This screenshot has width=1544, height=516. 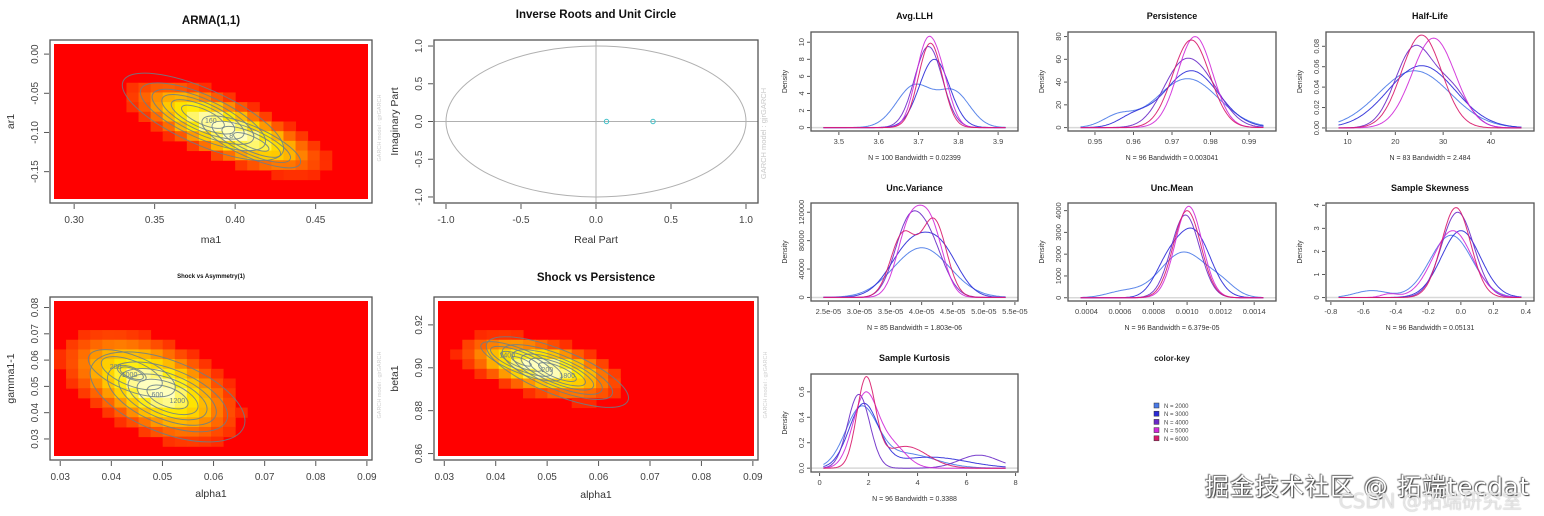 What do you see at coordinates (1058, 276) in the screenshot?
I see `y-tick-label: 1000` at bounding box center [1058, 276].